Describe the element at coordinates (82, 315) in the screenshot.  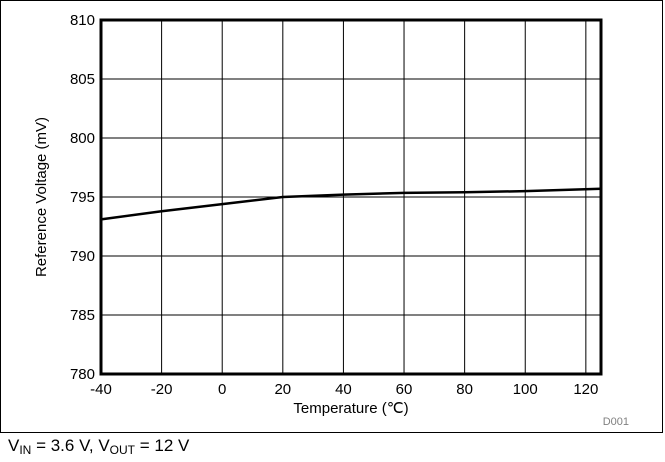
I see `y-tick-label: 785` at that location.